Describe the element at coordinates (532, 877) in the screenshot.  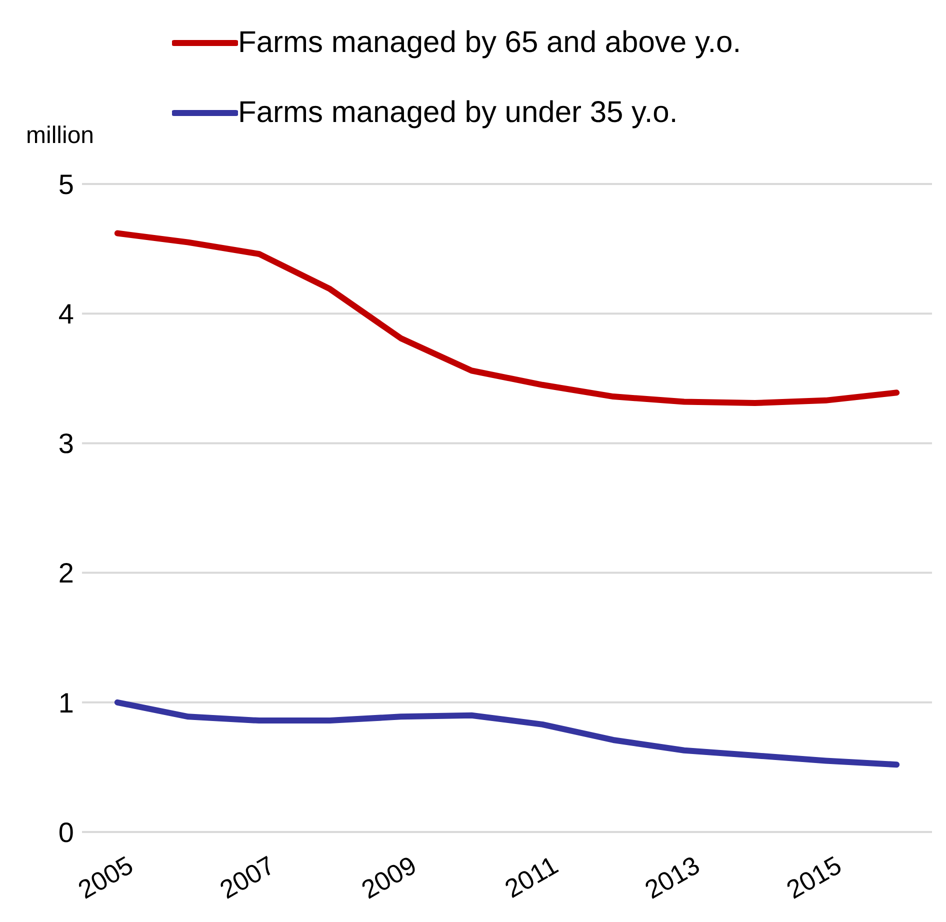
I see `x-tick-label: 2011` at that location.